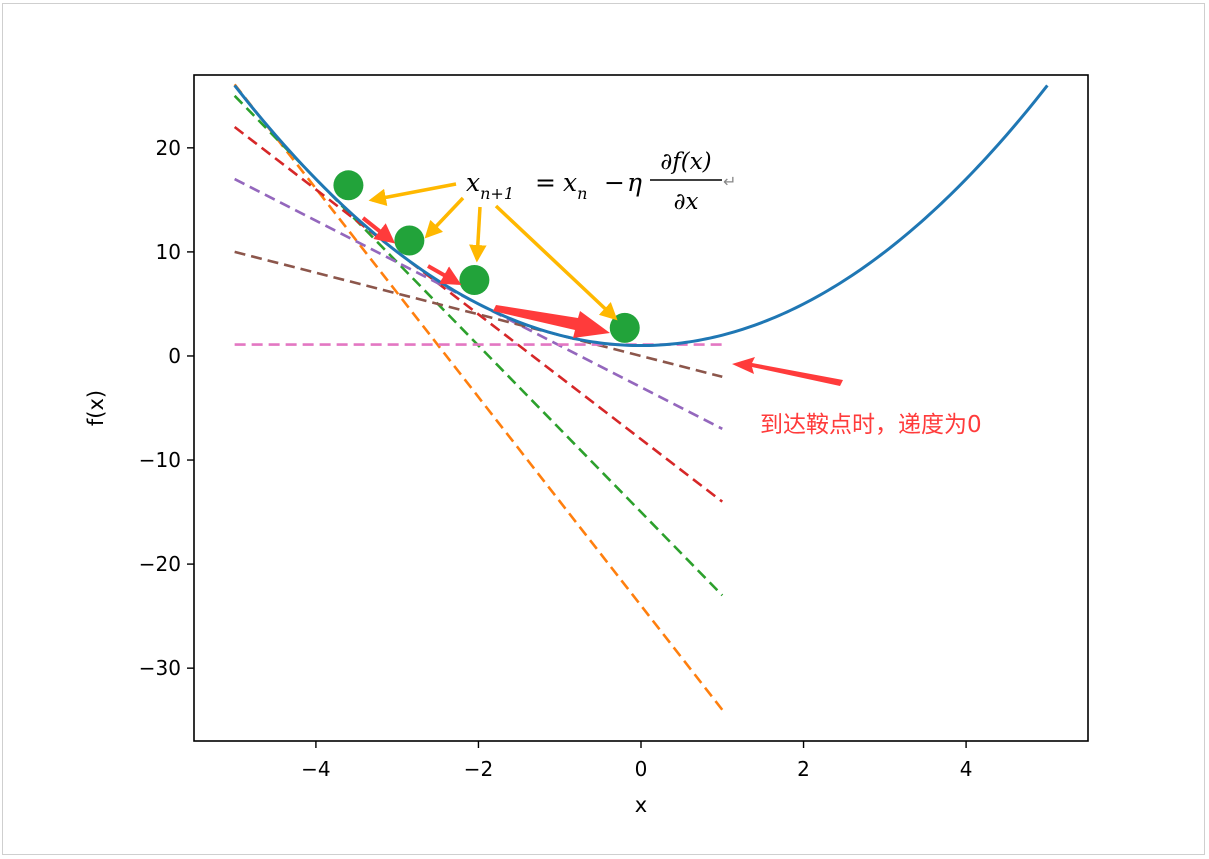 Image resolution: width=1209 pixels, height=859 pixels. I want to click on formula-lhs-subscript: n+1, so click(497, 193).